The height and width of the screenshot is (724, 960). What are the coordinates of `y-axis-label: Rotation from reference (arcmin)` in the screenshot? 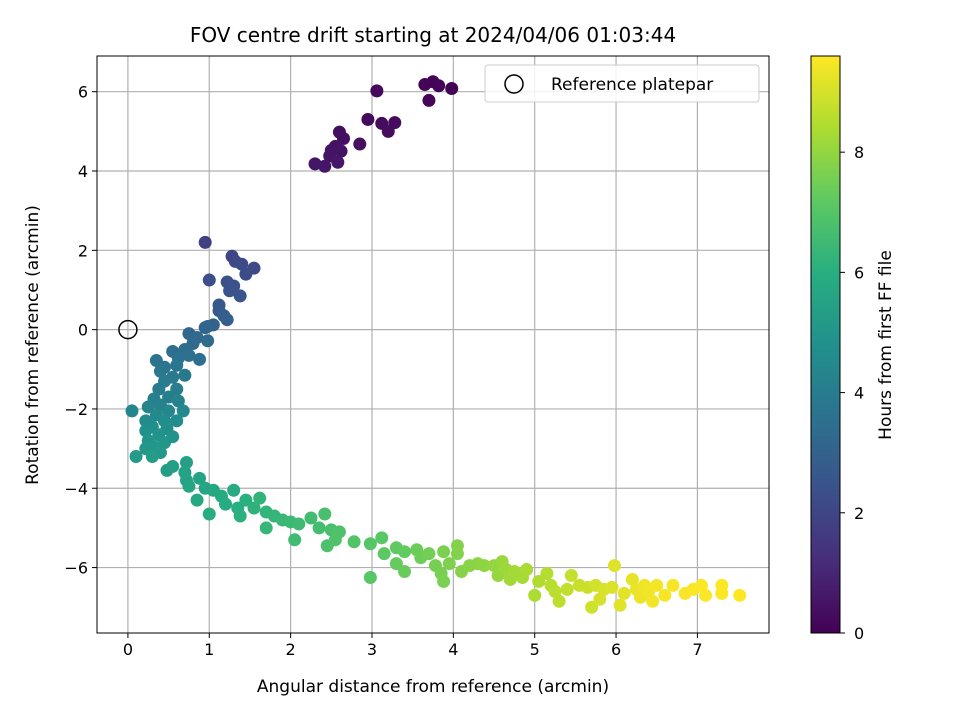 It's located at (33, 345).